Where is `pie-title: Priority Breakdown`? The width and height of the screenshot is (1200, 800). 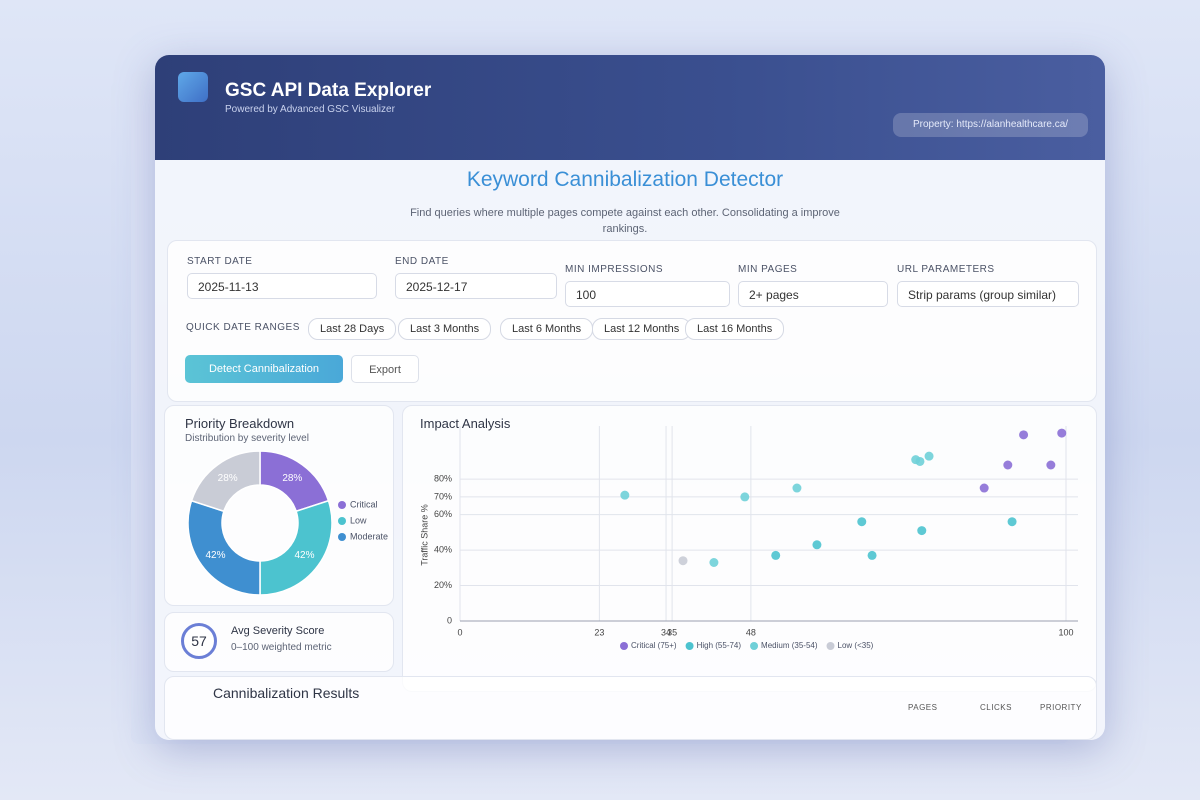
pie-title: Priority Breakdown is located at coordinates (240, 423).